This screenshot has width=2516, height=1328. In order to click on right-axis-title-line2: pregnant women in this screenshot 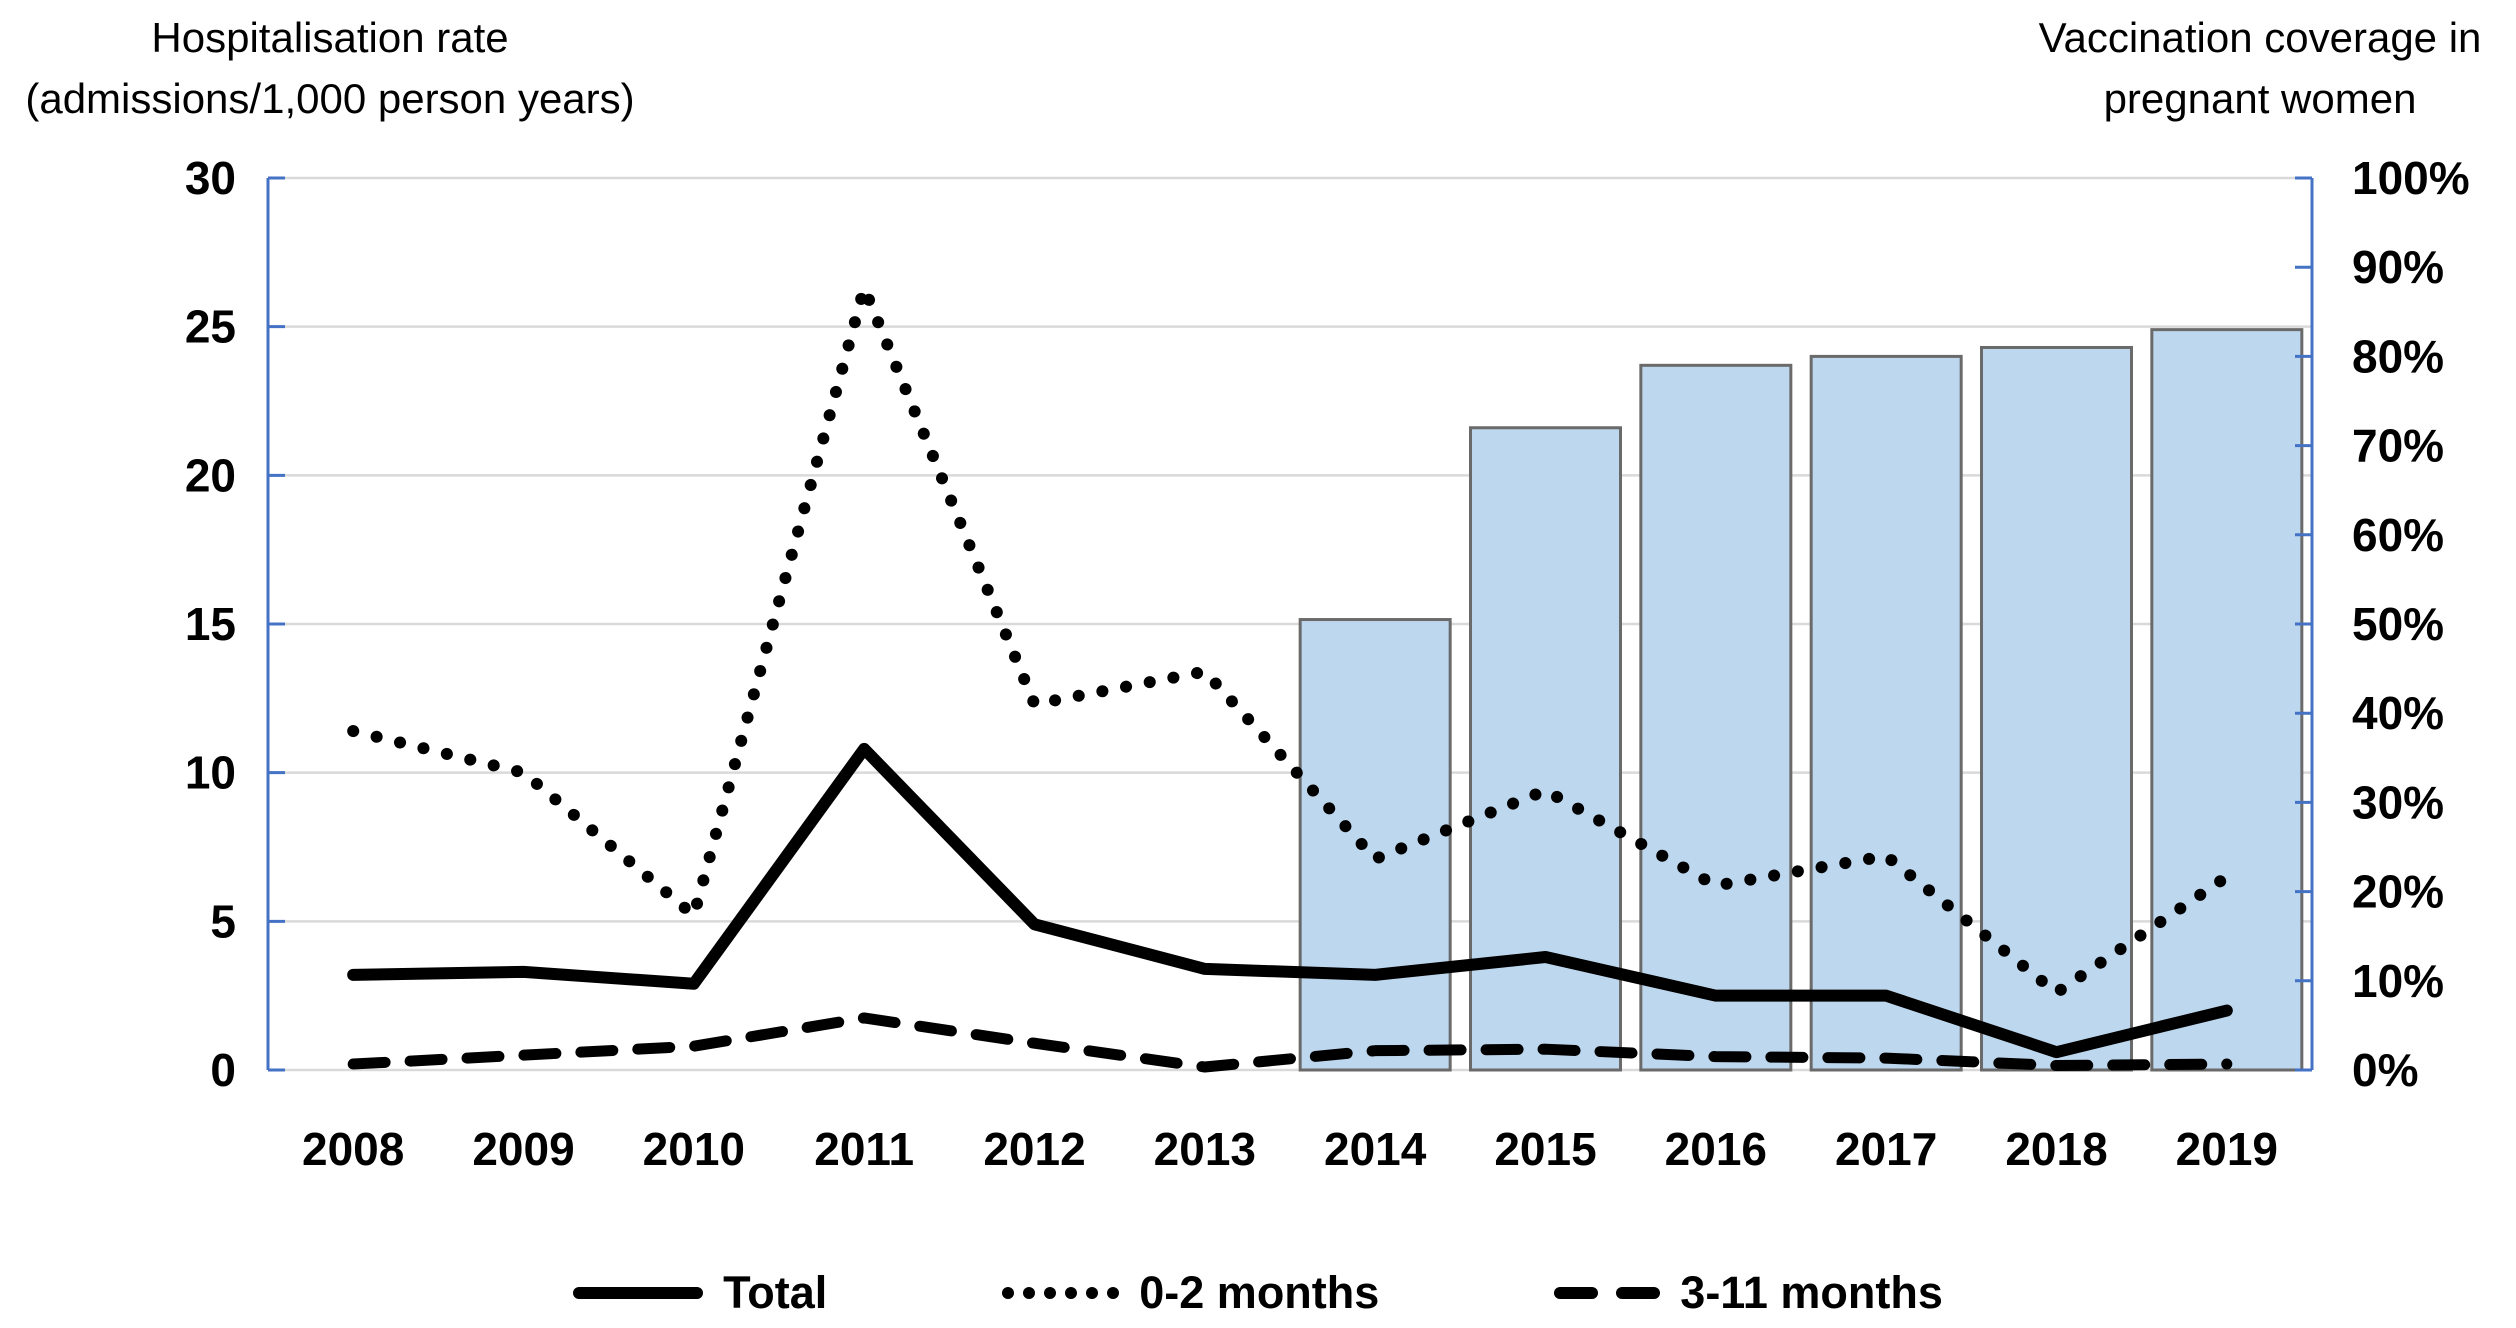, I will do `click(2260, 98)`.